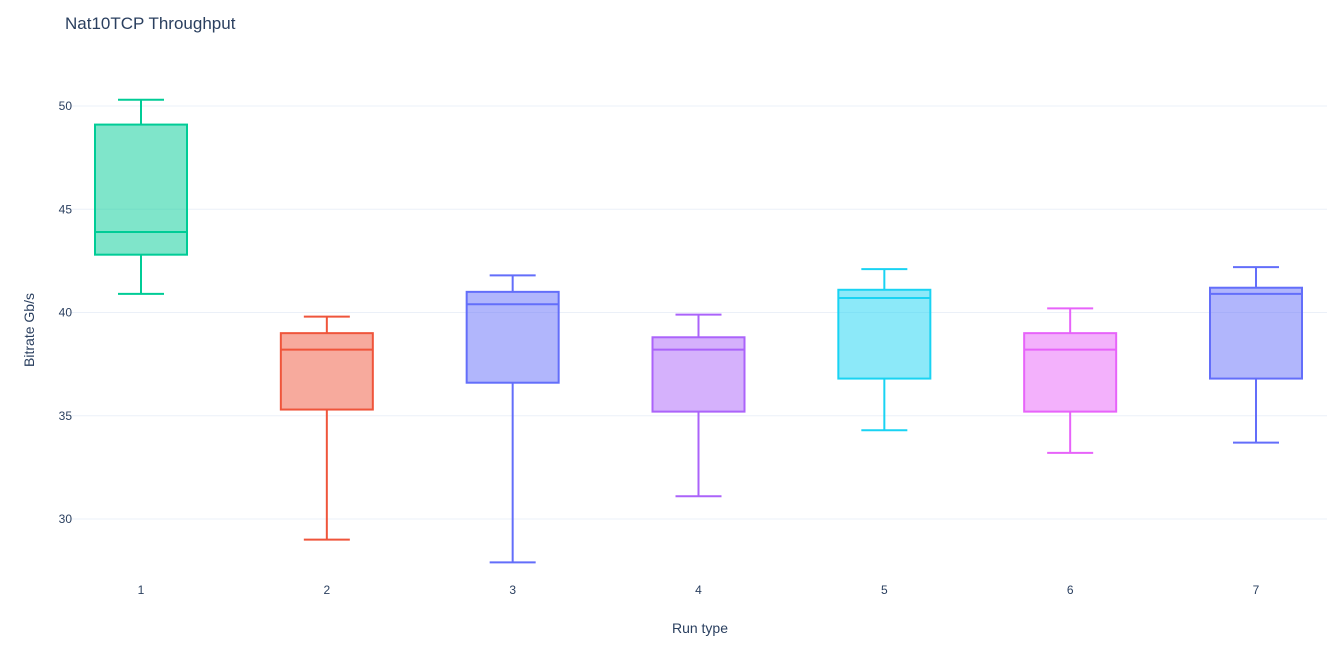 The width and height of the screenshot is (1332, 653). What do you see at coordinates (66, 209) in the screenshot?
I see `y-tick-label: 45` at bounding box center [66, 209].